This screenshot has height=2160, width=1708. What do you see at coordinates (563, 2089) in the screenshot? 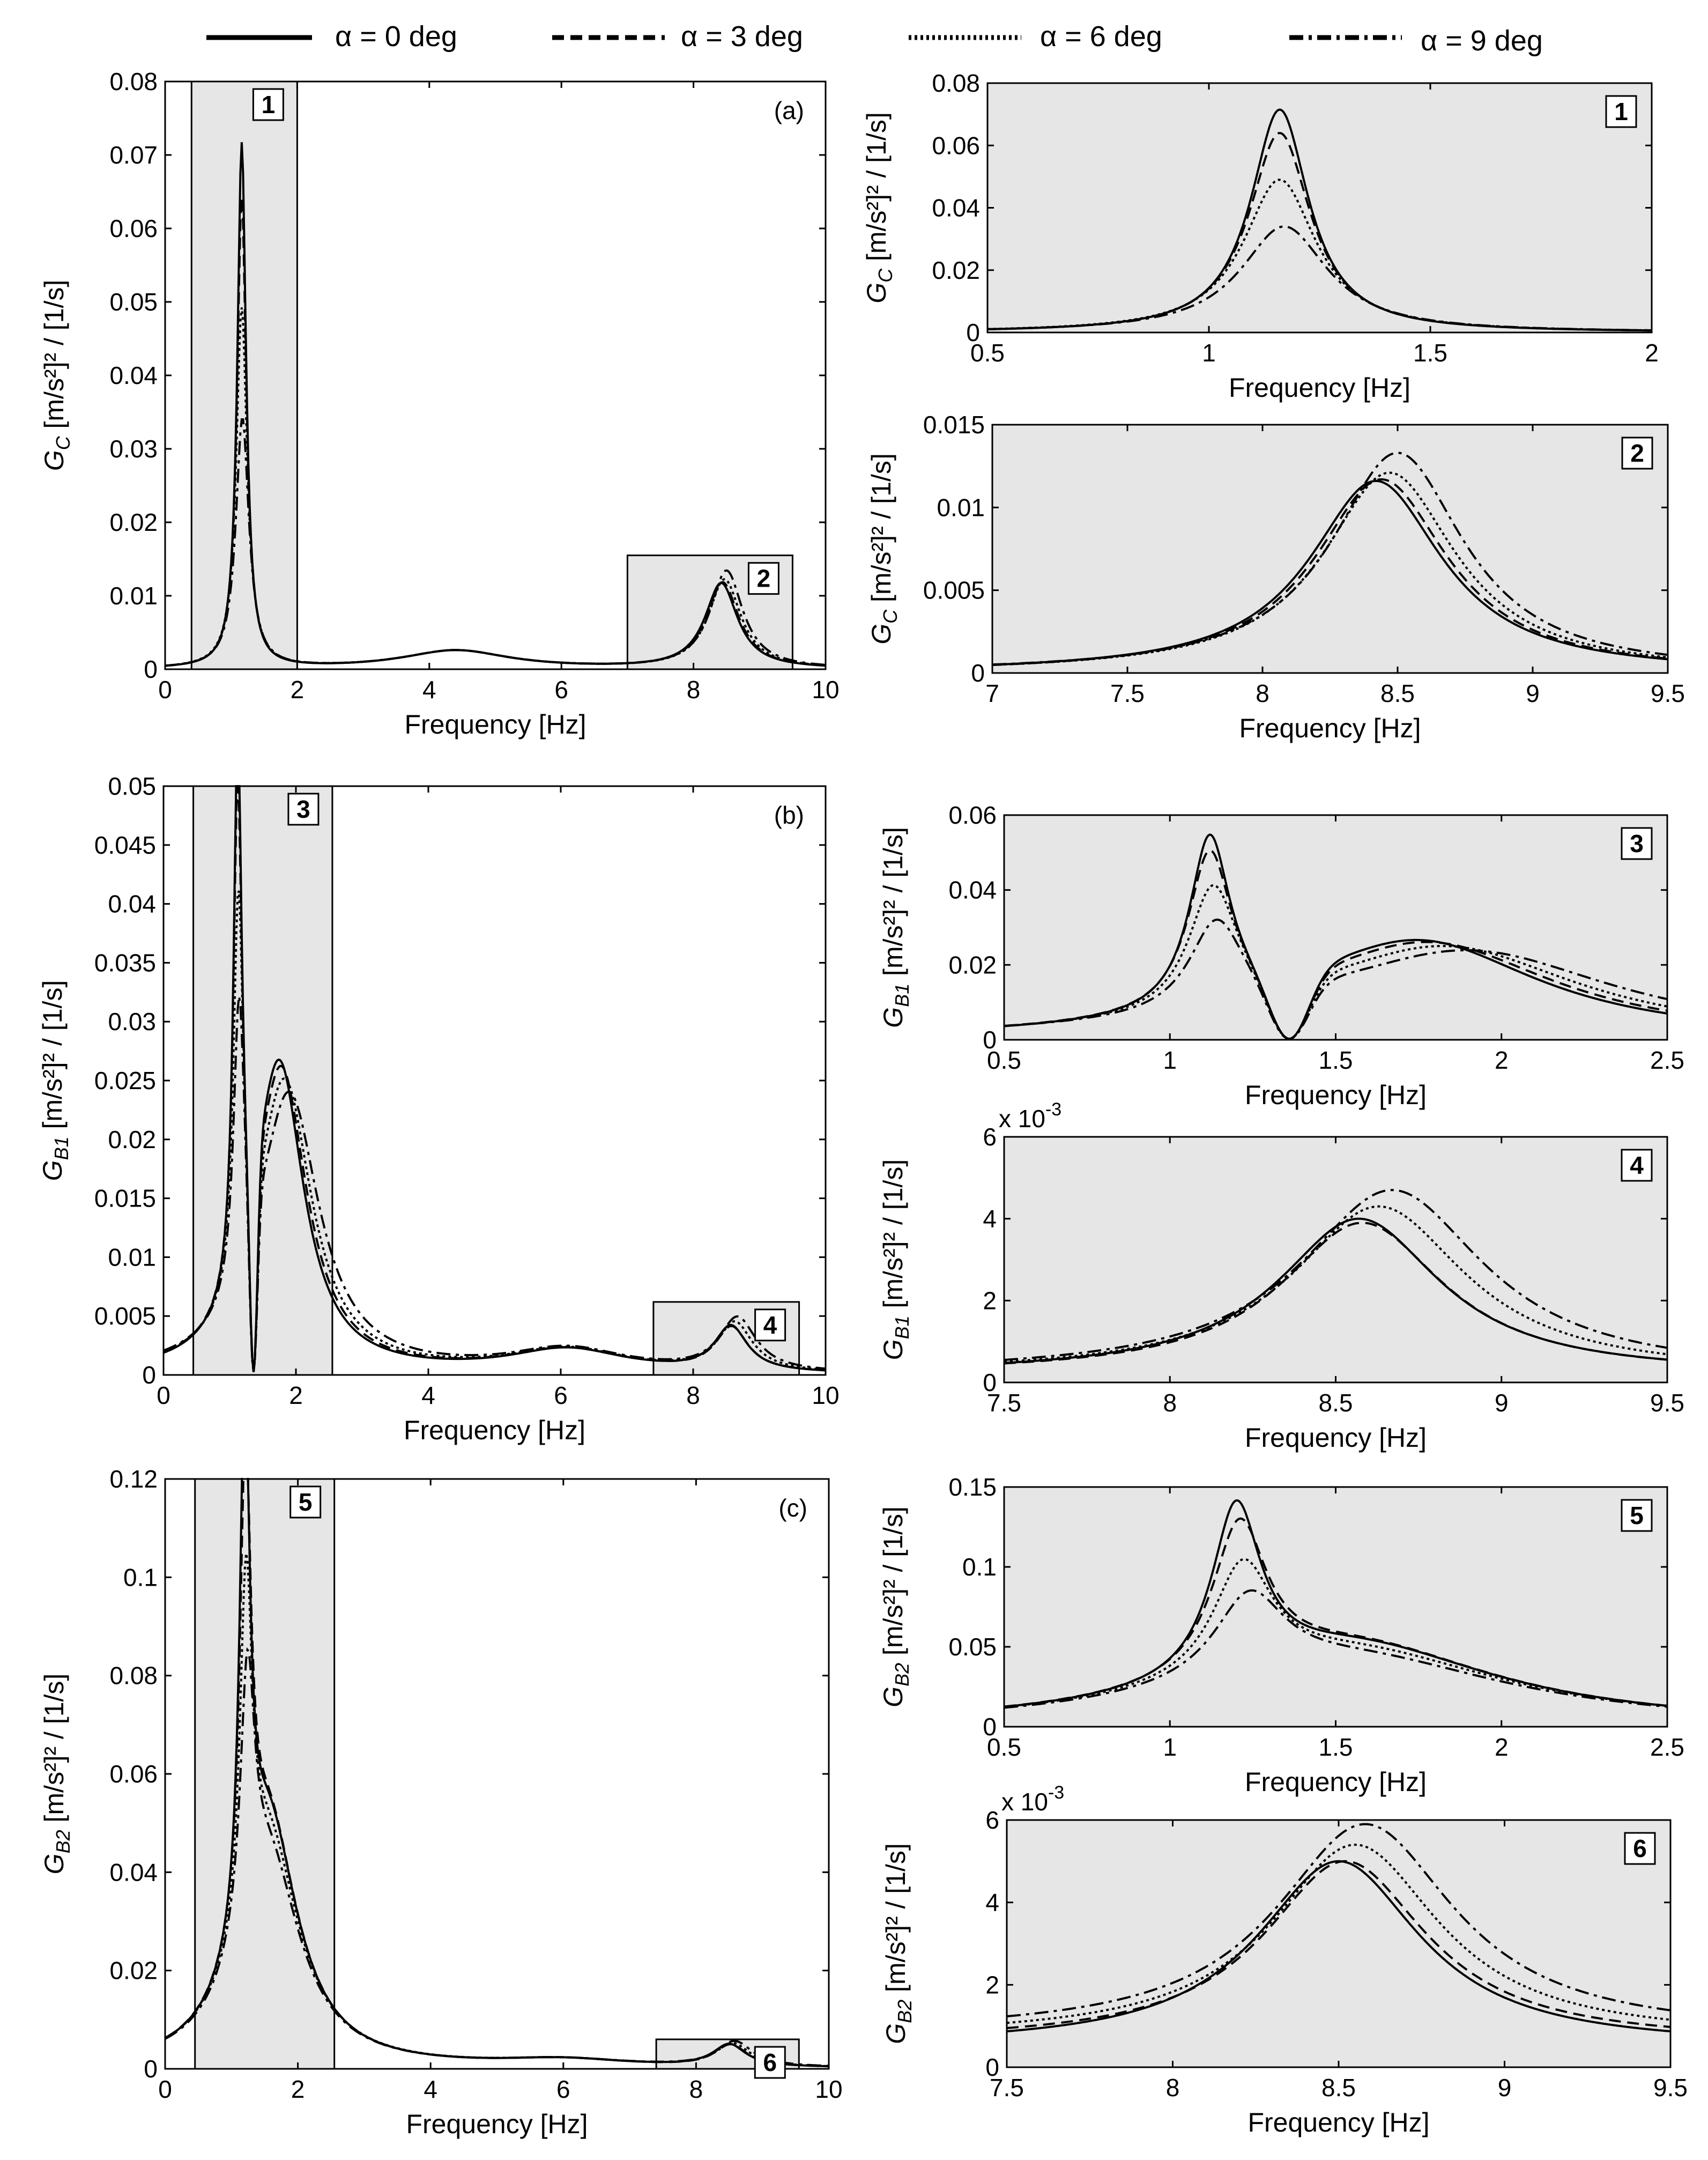
I see `x-tick-label: 6` at bounding box center [563, 2089].